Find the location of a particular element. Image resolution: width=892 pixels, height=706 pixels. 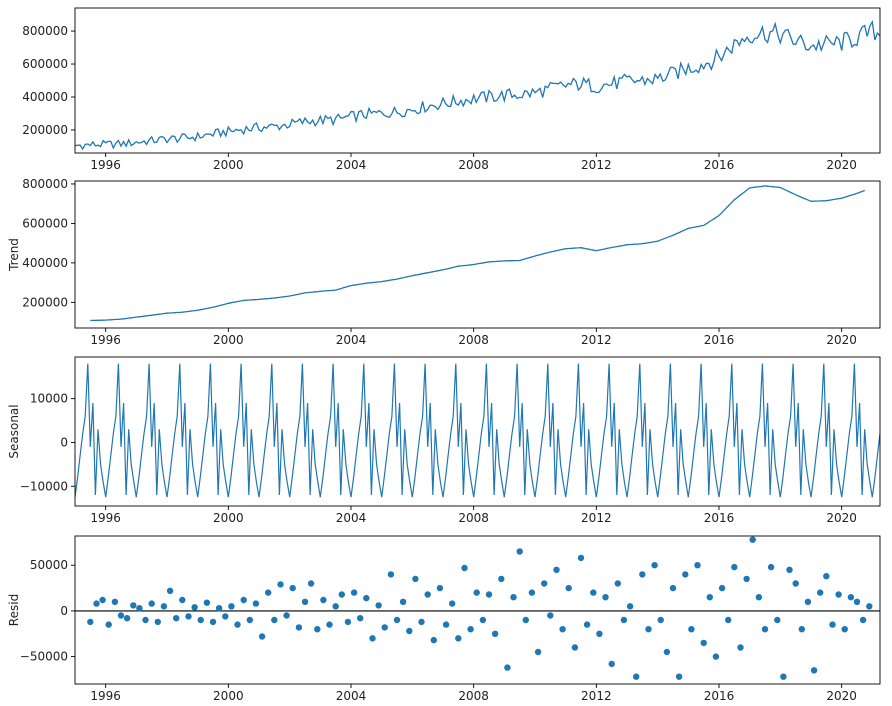

resid-ylabel: Resid is located at coordinates (14, 610).